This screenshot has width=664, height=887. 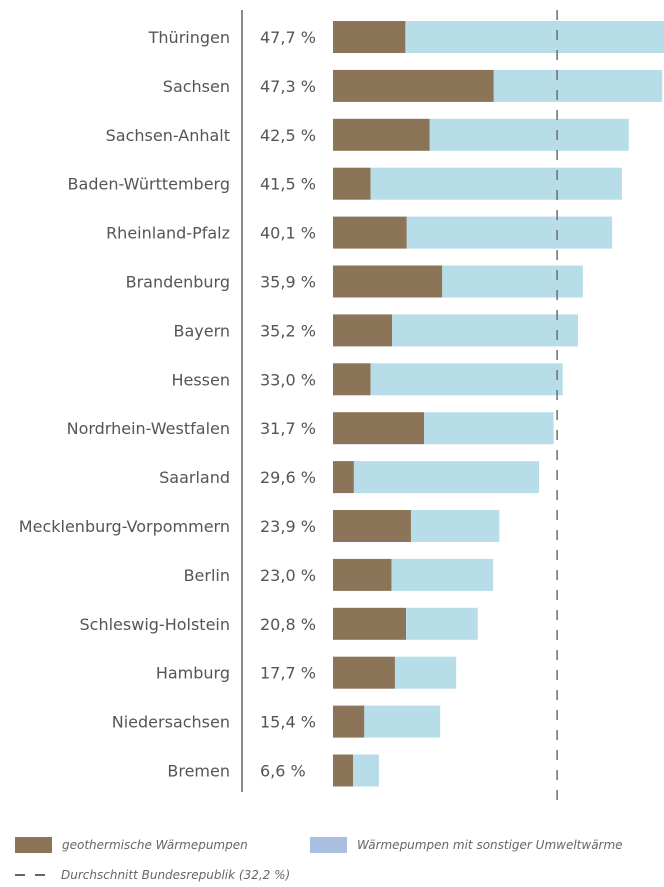 What do you see at coordinates (288, 624) in the screenshot?
I see `value-label: 20,8 %` at bounding box center [288, 624].